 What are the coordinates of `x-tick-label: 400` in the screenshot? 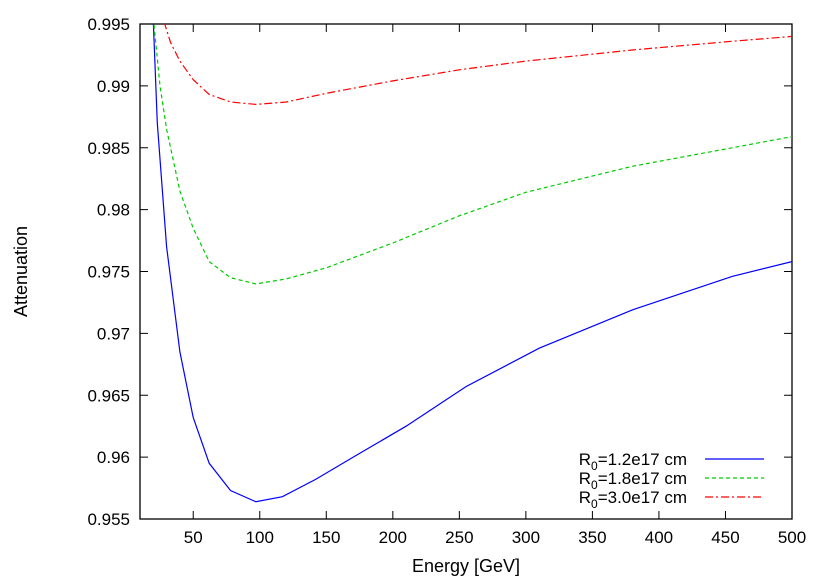 It's located at (659, 537).